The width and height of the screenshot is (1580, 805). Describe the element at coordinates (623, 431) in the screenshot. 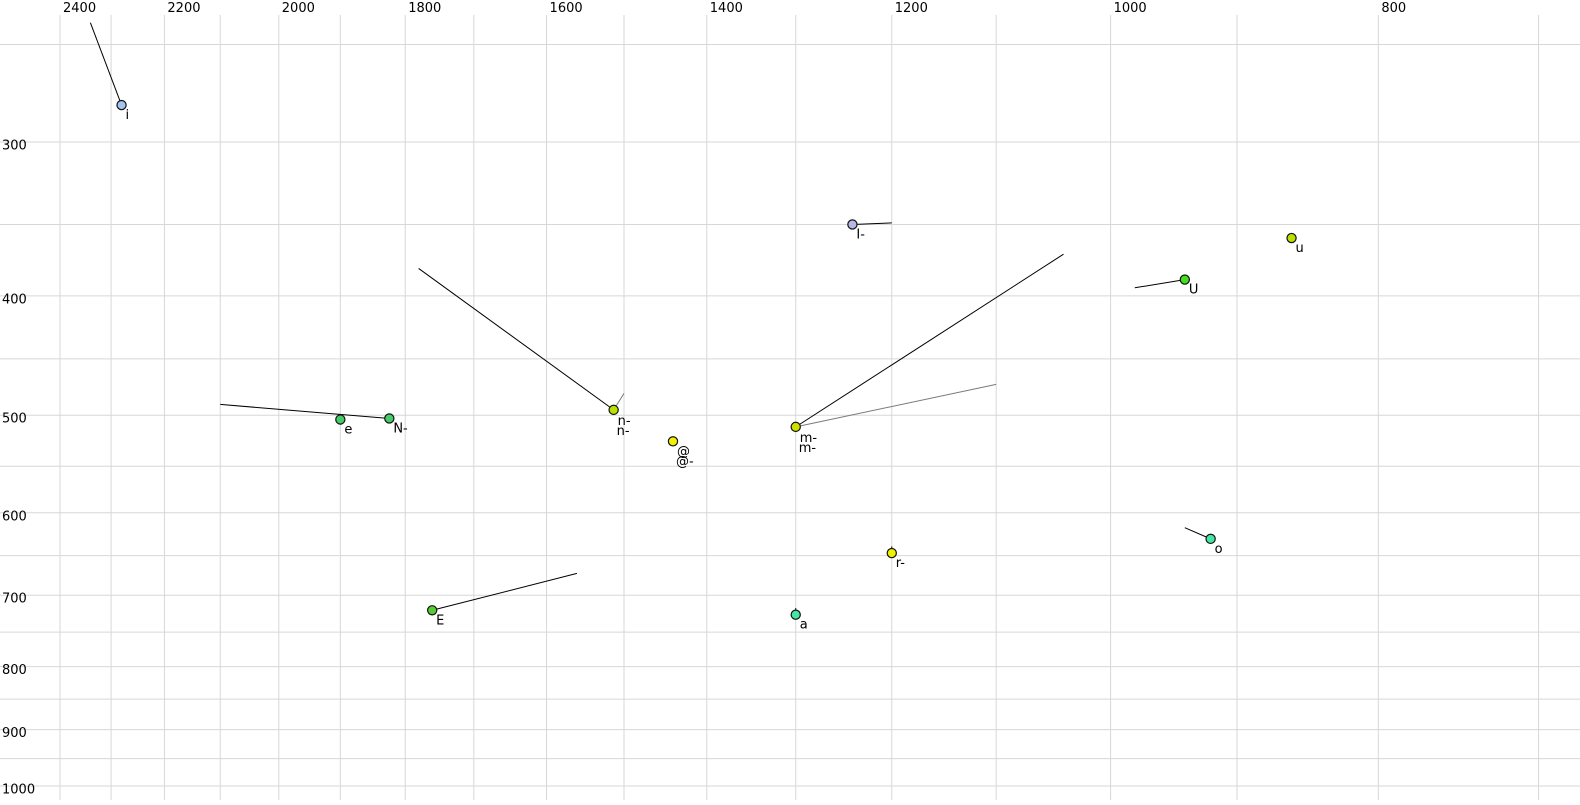

I see `point-label-n-: n-` at that location.